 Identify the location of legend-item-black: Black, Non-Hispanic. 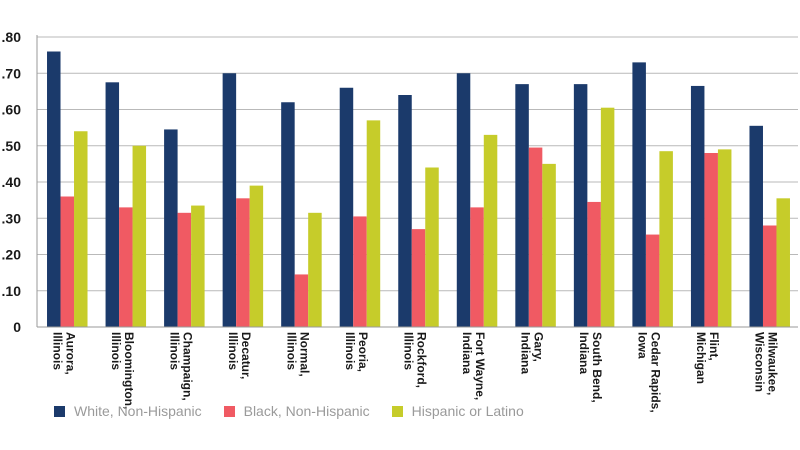
(296, 411).